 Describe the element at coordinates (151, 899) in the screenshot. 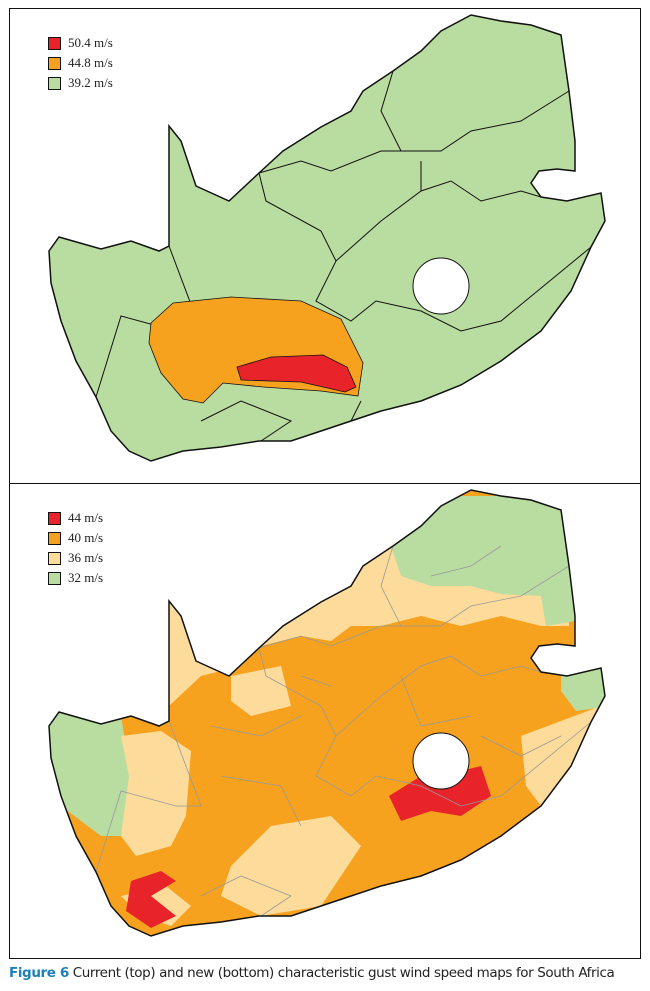

I see `region-44-cape` at that location.